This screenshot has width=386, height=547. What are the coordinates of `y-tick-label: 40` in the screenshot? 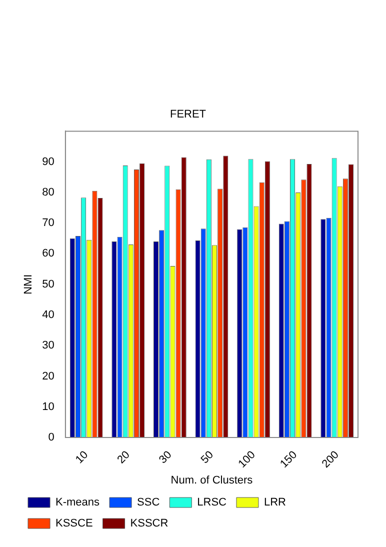 It's located at (48, 315).